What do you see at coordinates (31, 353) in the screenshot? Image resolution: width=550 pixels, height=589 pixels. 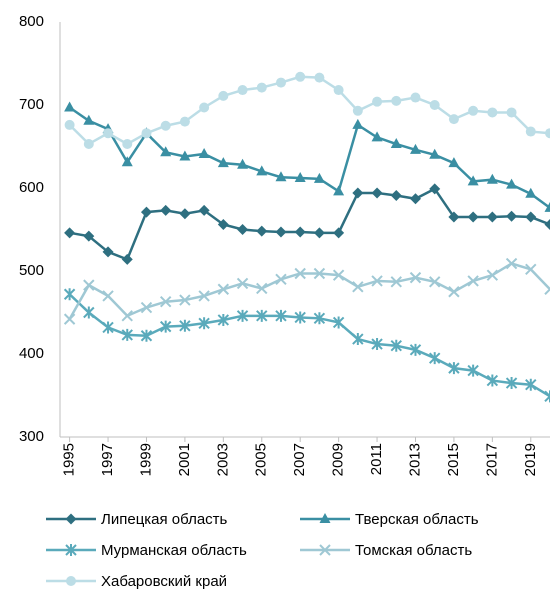 I see `y-tick-label: 400` at bounding box center [31, 353].